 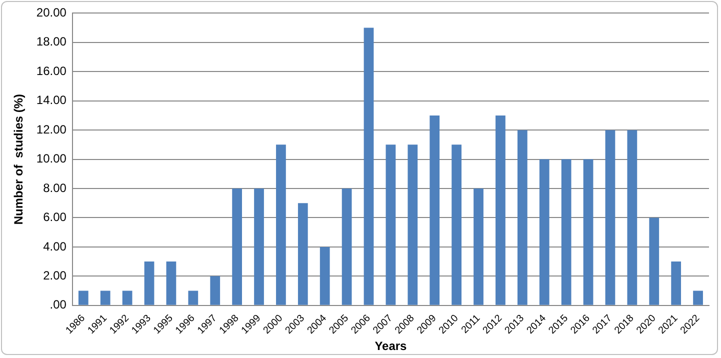 What do you see at coordinates (51, 13) in the screenshot?
I see `y-tick-label: 20.00` at bounding box center [51, 13].